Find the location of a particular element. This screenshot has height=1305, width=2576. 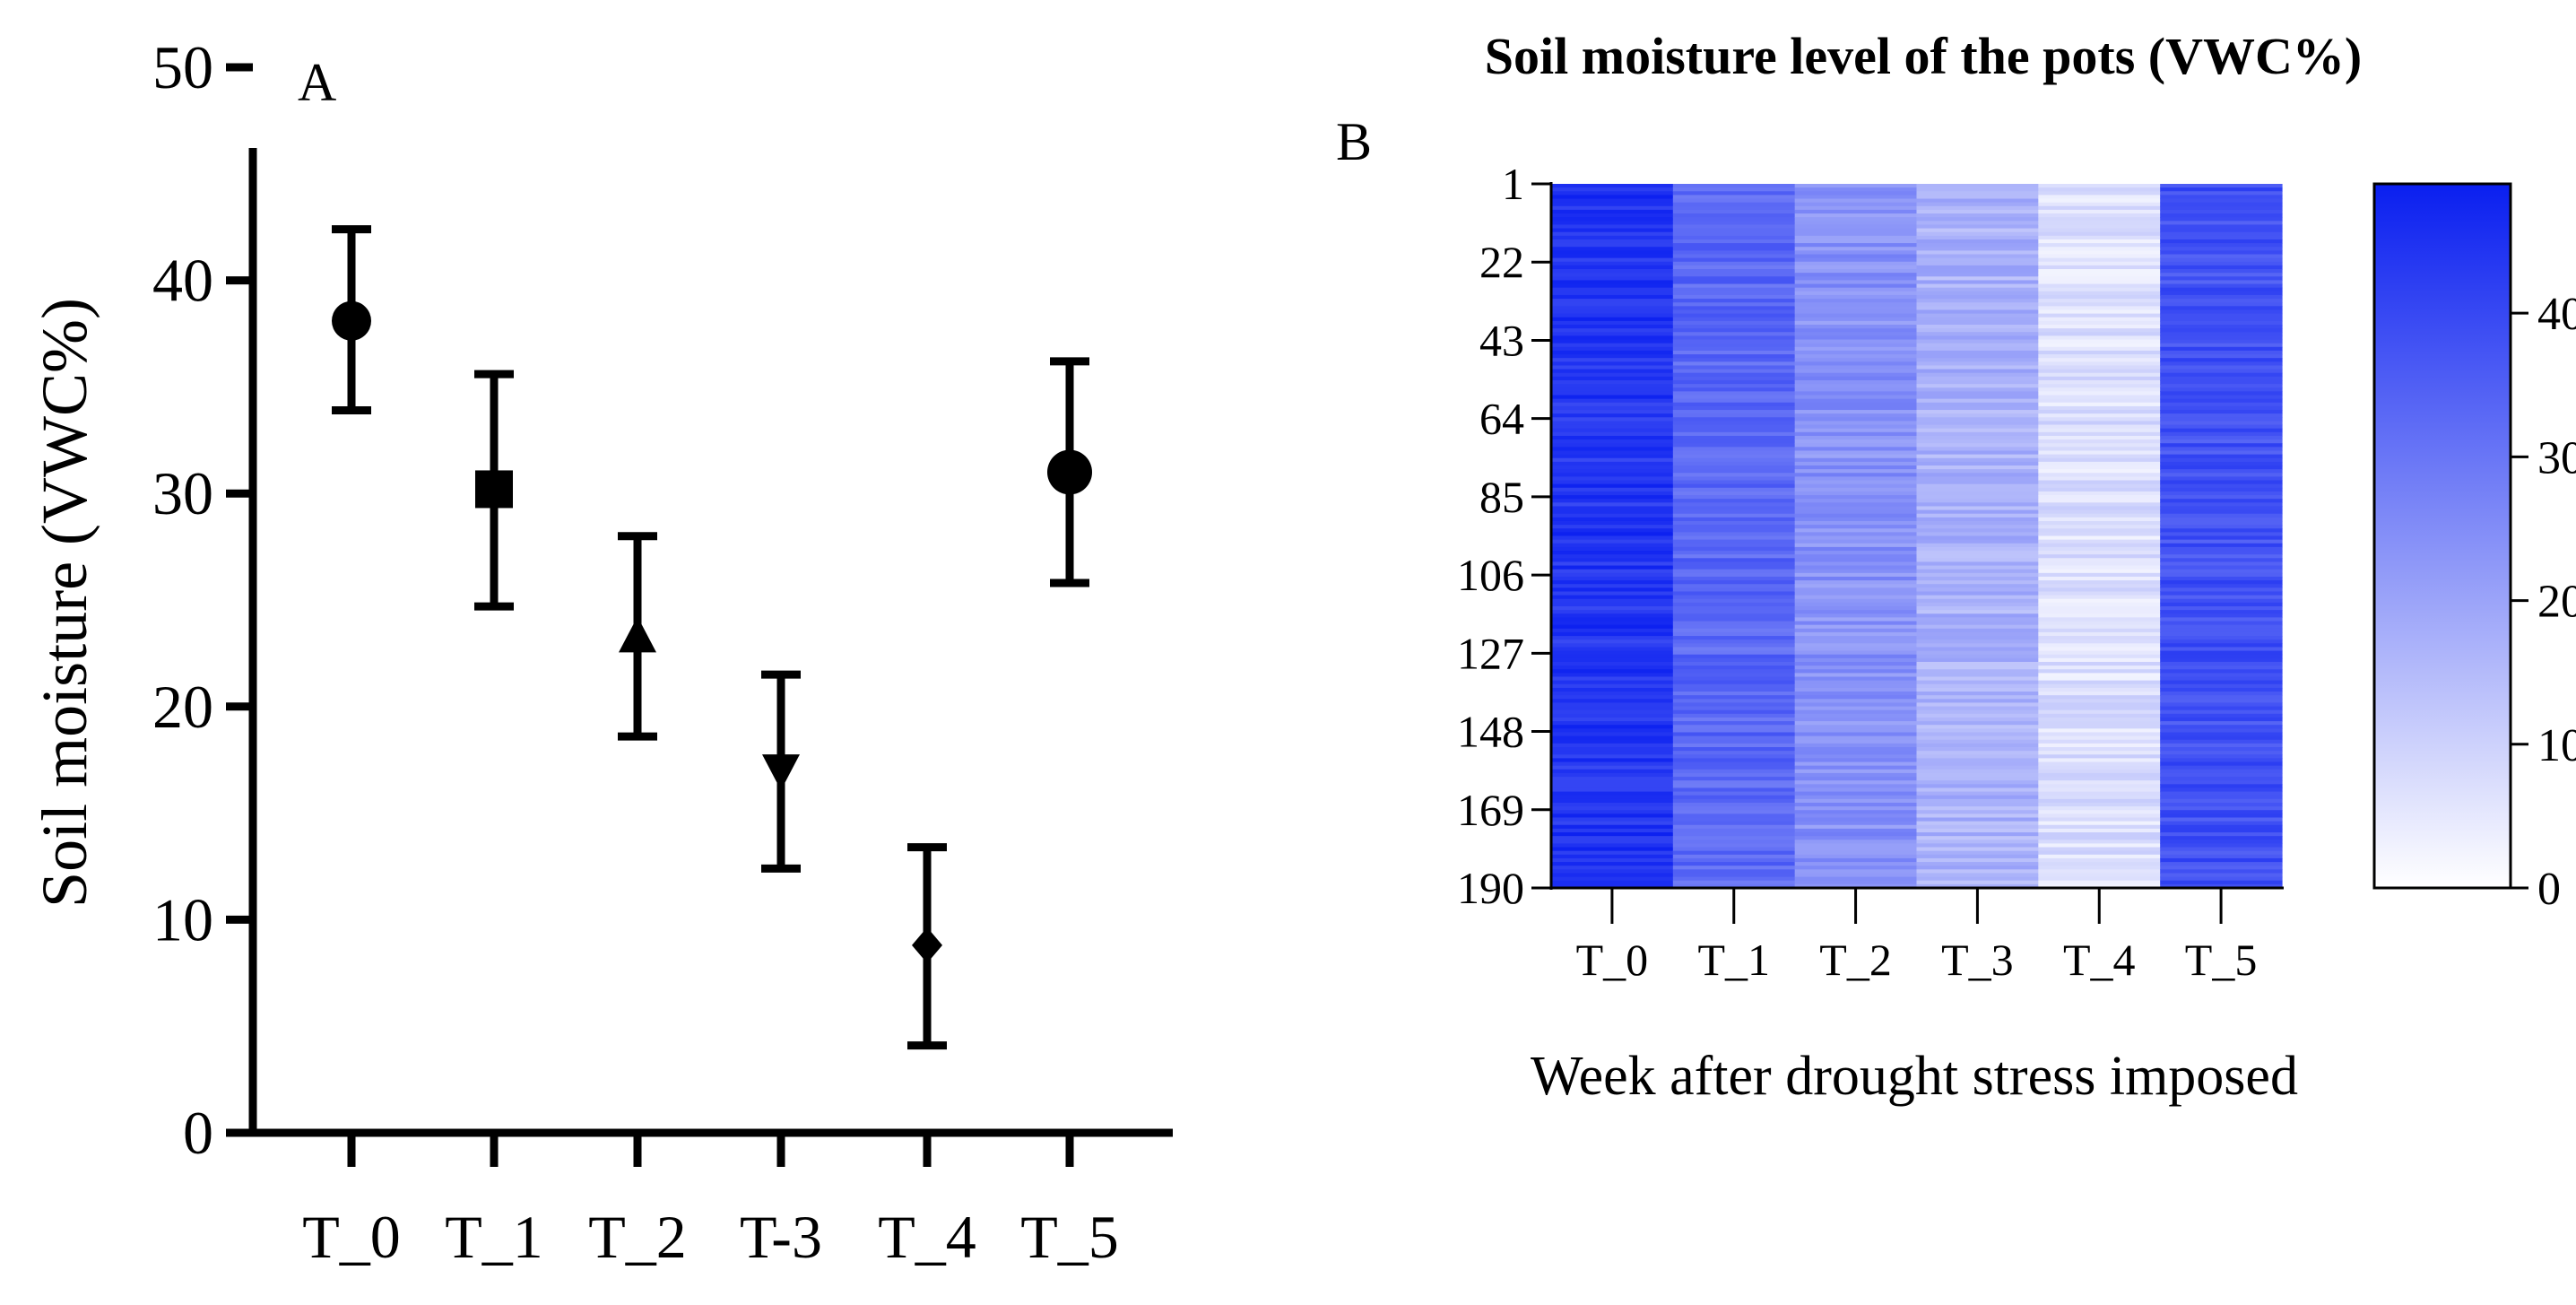

data-point-square is located at coordinates (494, 490).